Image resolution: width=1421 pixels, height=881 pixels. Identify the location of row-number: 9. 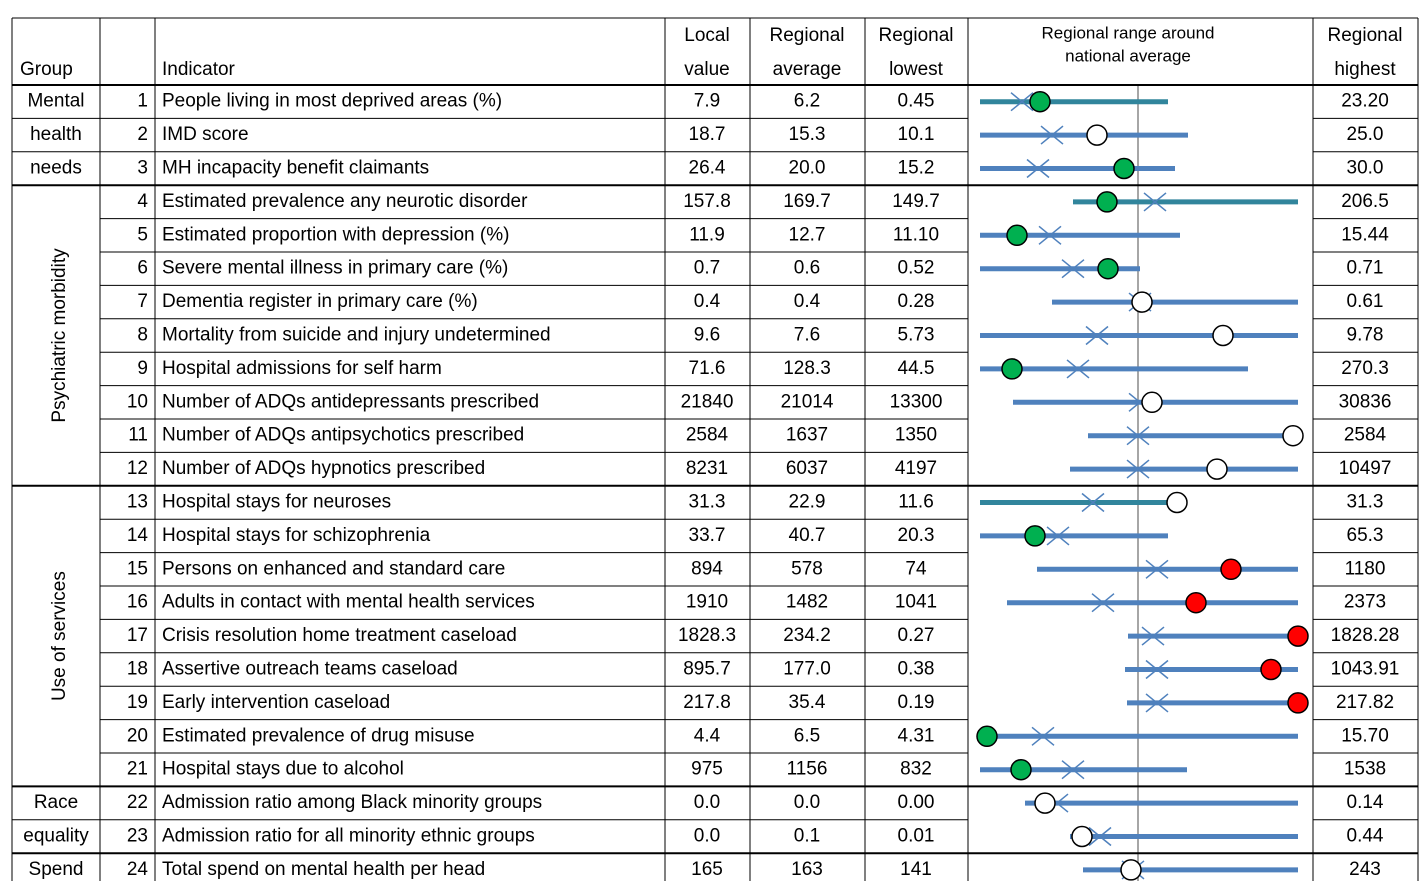
(142, 368).